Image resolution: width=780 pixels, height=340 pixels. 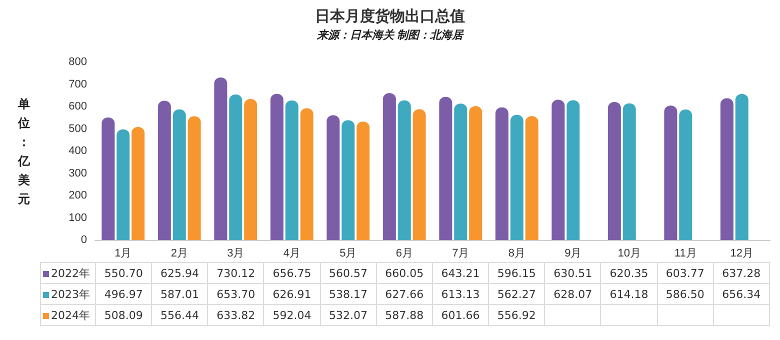 What do you see at coordinates (390, 35) in the screenshot?
I see `chart-subtitle: 来源：日本海关 制图：北海居` at bounding box center [390, 35].